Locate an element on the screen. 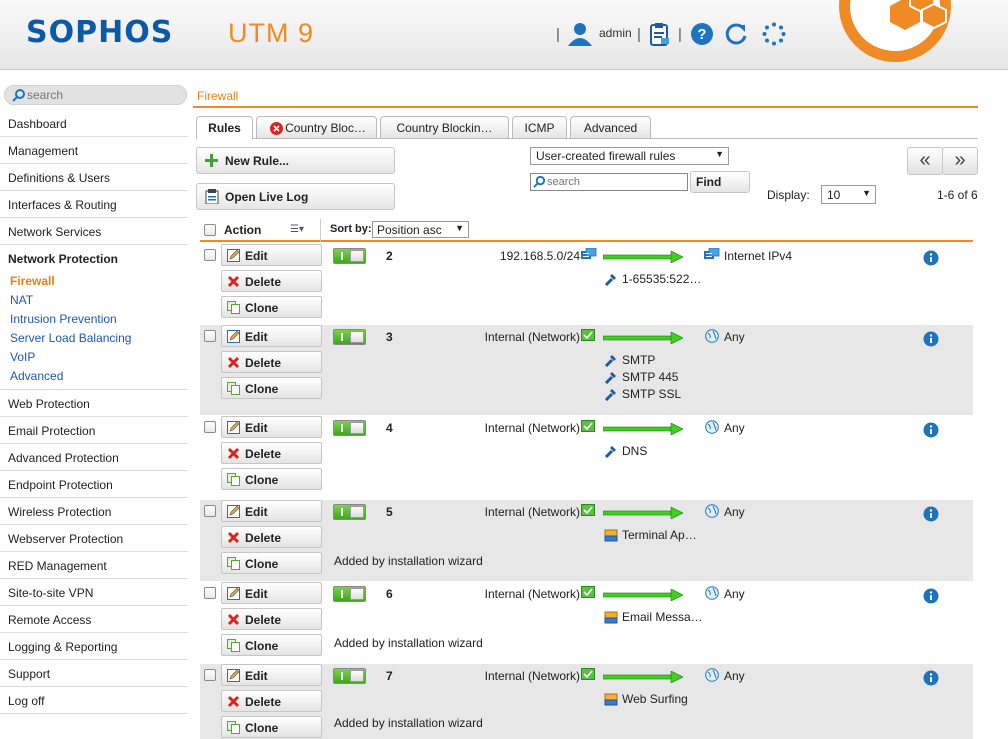  display-count-select: 10 ▼ is located at coordinates (848, 194).